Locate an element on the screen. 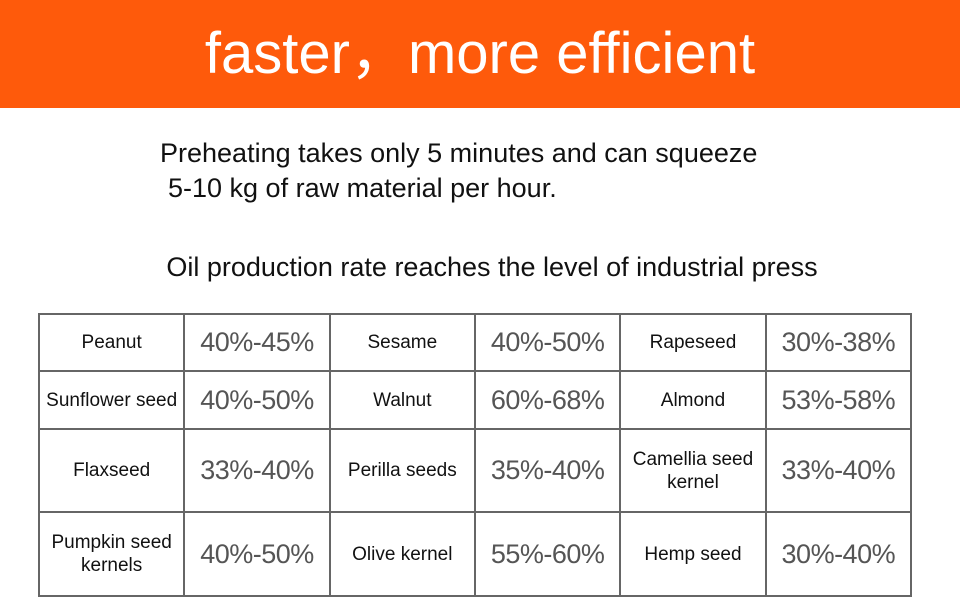  seed-name: Camellia seed kernel is located at coordinates (693, 470).